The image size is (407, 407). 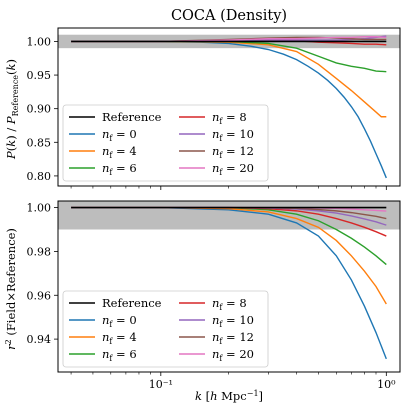 What do you see at coordinates (39, 142) in the screenshot?
I see `y-tick-label: 0.85` at bounding box center [39, 142].